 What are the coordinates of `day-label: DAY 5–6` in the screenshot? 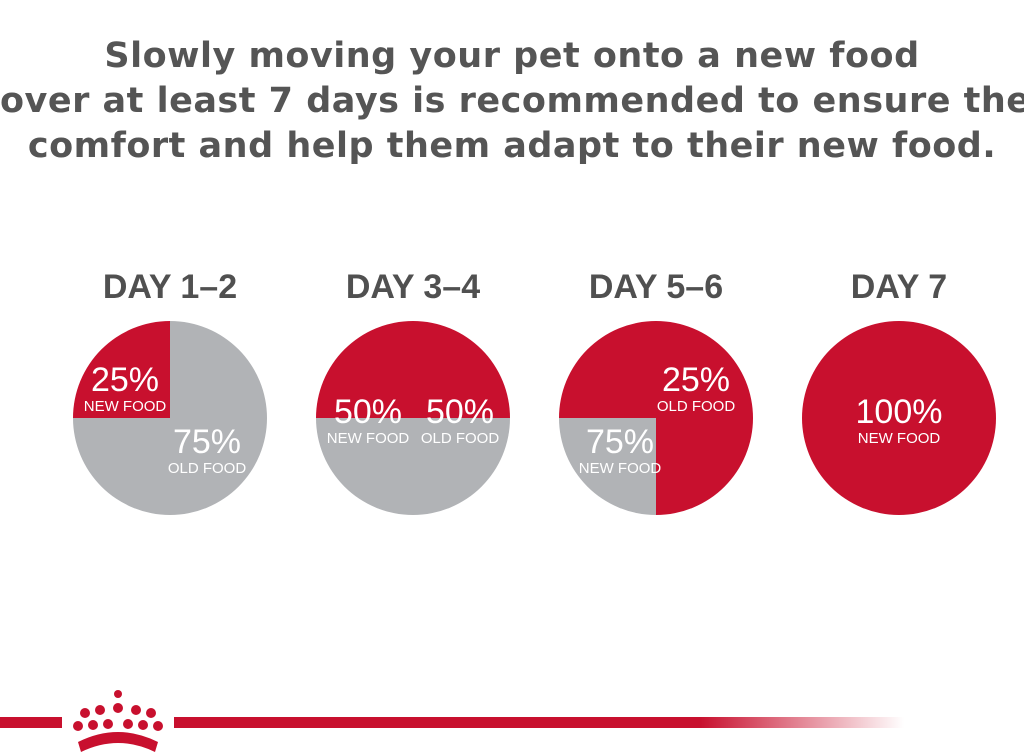 It's located at (656, 287).